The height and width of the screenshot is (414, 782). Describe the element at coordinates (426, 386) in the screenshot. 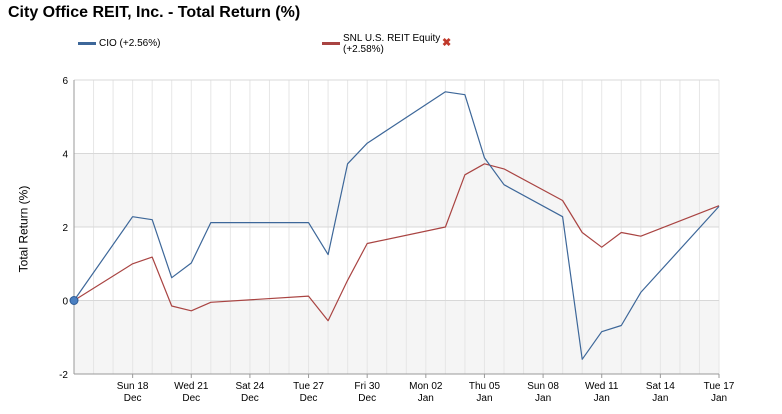

I see `x-tick-label: Mon 02` at that location.